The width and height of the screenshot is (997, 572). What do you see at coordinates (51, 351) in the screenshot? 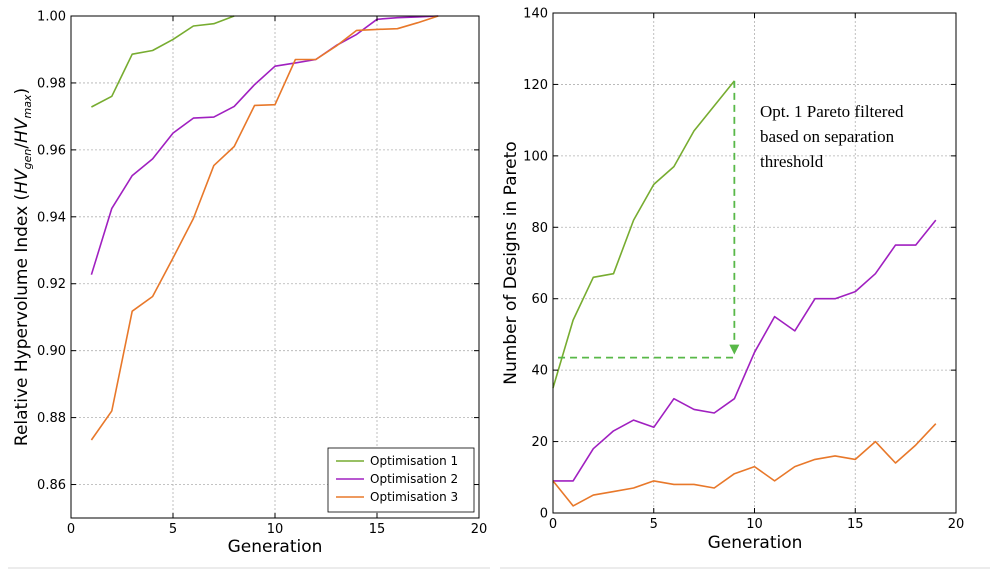
I see `l-y-tick-label: 0.90` at bounding box center [51, 351].